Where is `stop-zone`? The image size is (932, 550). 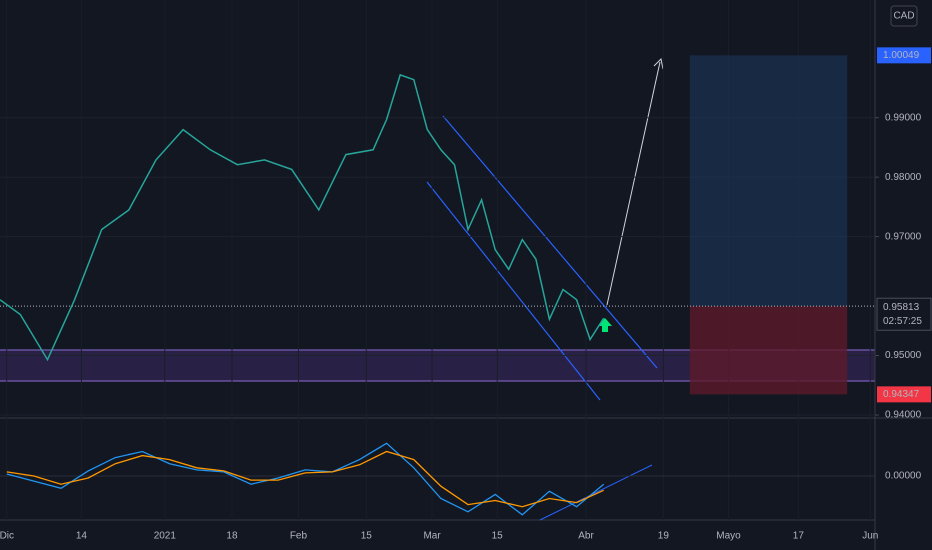
stop-zone is located at coordinates (768, 350).